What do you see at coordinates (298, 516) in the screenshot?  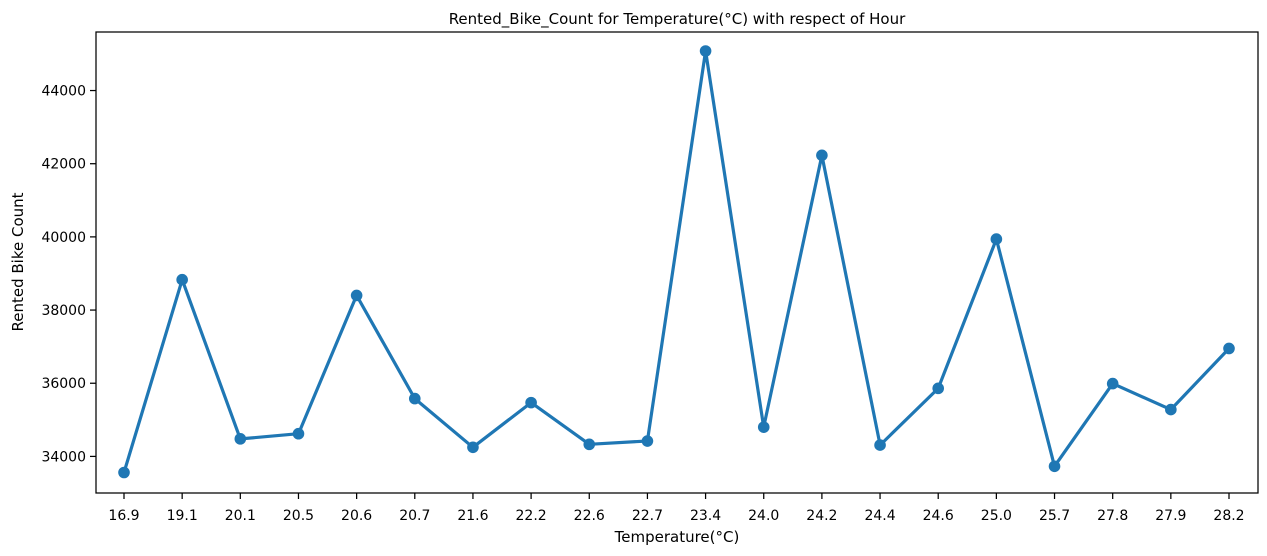 I see `x-tick-label: 20.5` at bounding box center [298, 516].